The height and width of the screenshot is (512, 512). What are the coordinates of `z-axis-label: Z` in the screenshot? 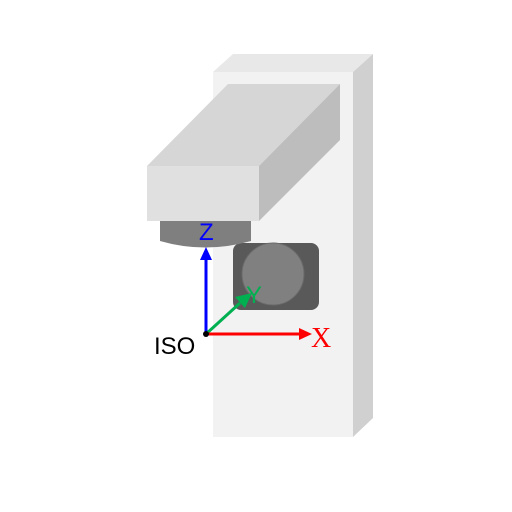 It's located at (206, 232).